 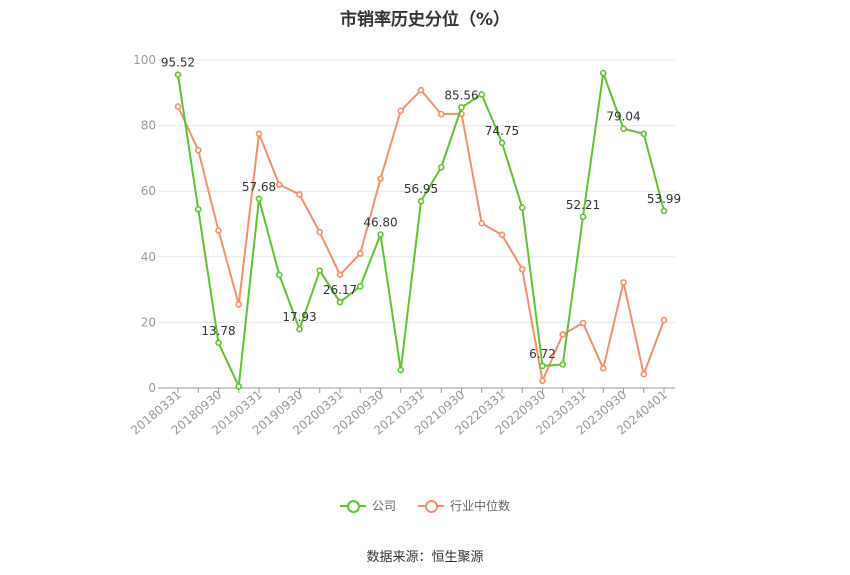 I want to click on data-label: 85.56, so click(x=461, y=95).